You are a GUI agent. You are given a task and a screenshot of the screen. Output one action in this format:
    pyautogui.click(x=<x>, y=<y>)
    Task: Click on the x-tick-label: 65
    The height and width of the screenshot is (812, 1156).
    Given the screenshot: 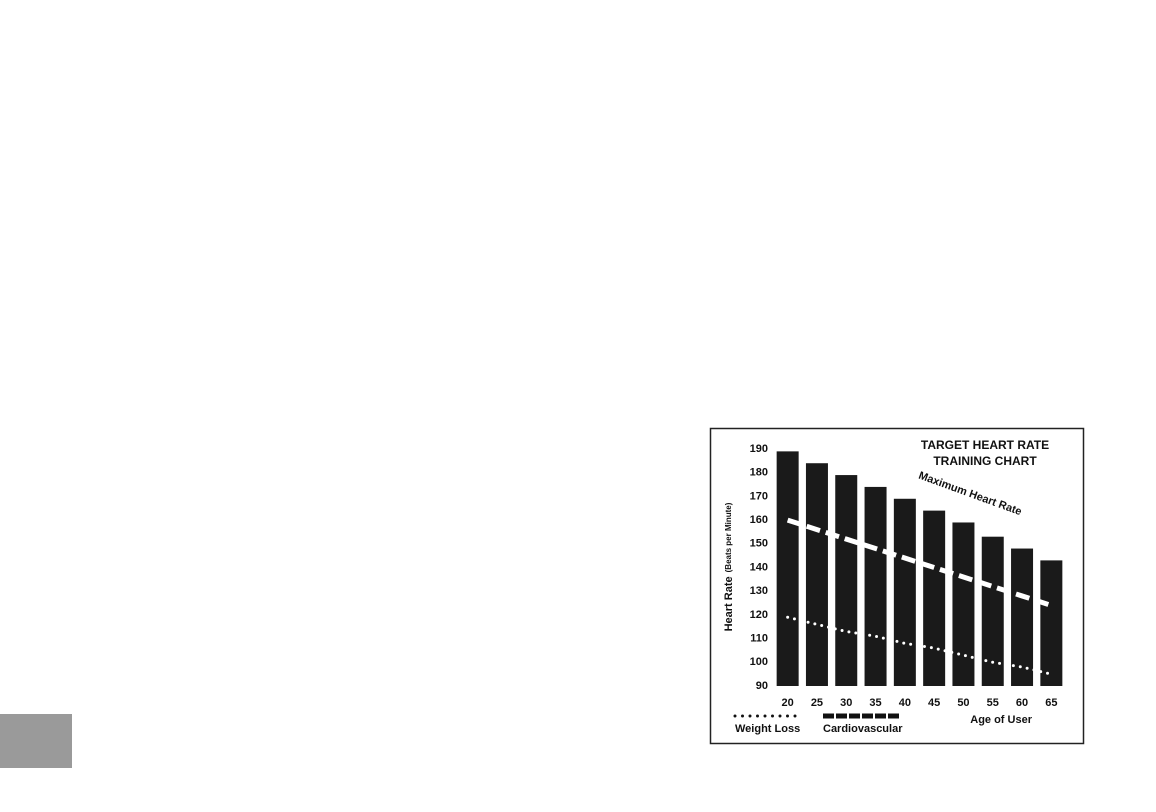 What is the action you would take?
    pyautogui.click(x=1051, y=703)
    